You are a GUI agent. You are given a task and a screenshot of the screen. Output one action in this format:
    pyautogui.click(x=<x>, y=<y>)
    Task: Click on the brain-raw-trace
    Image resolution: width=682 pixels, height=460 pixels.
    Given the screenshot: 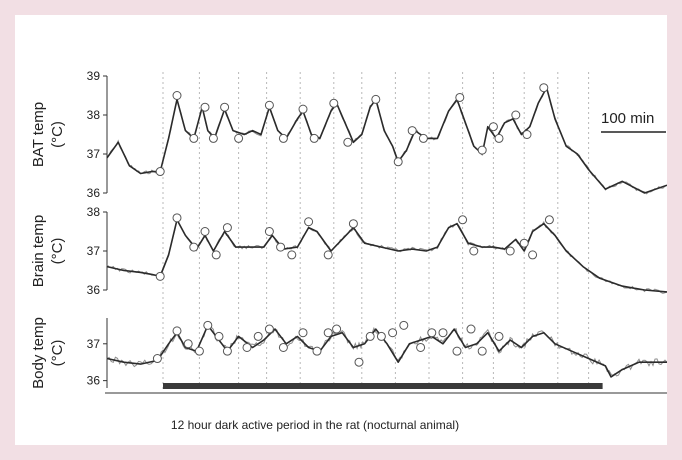 What is the action you would take?
    pyautogui.click(x=386, y=255)
    